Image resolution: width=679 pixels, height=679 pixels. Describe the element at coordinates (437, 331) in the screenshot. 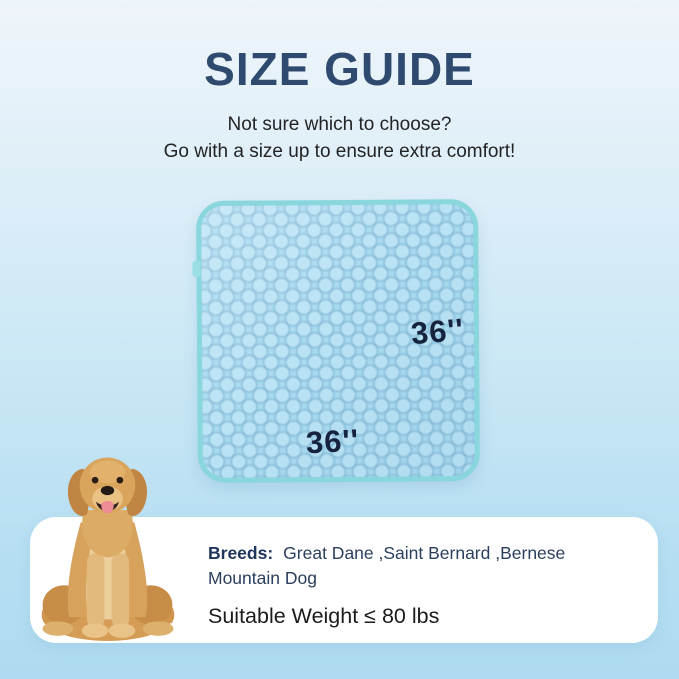

I see `mat-side-dimension-label: 36''` at that location.